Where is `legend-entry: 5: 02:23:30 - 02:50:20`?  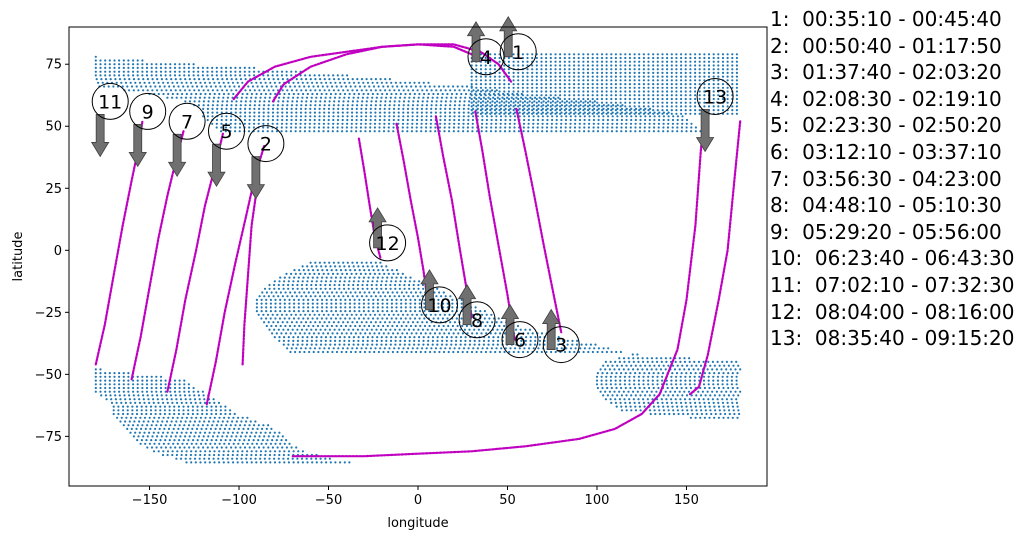
legend-entry: 5: 02:23:30 - 02:50:20 is located at coordinates (886, 125).